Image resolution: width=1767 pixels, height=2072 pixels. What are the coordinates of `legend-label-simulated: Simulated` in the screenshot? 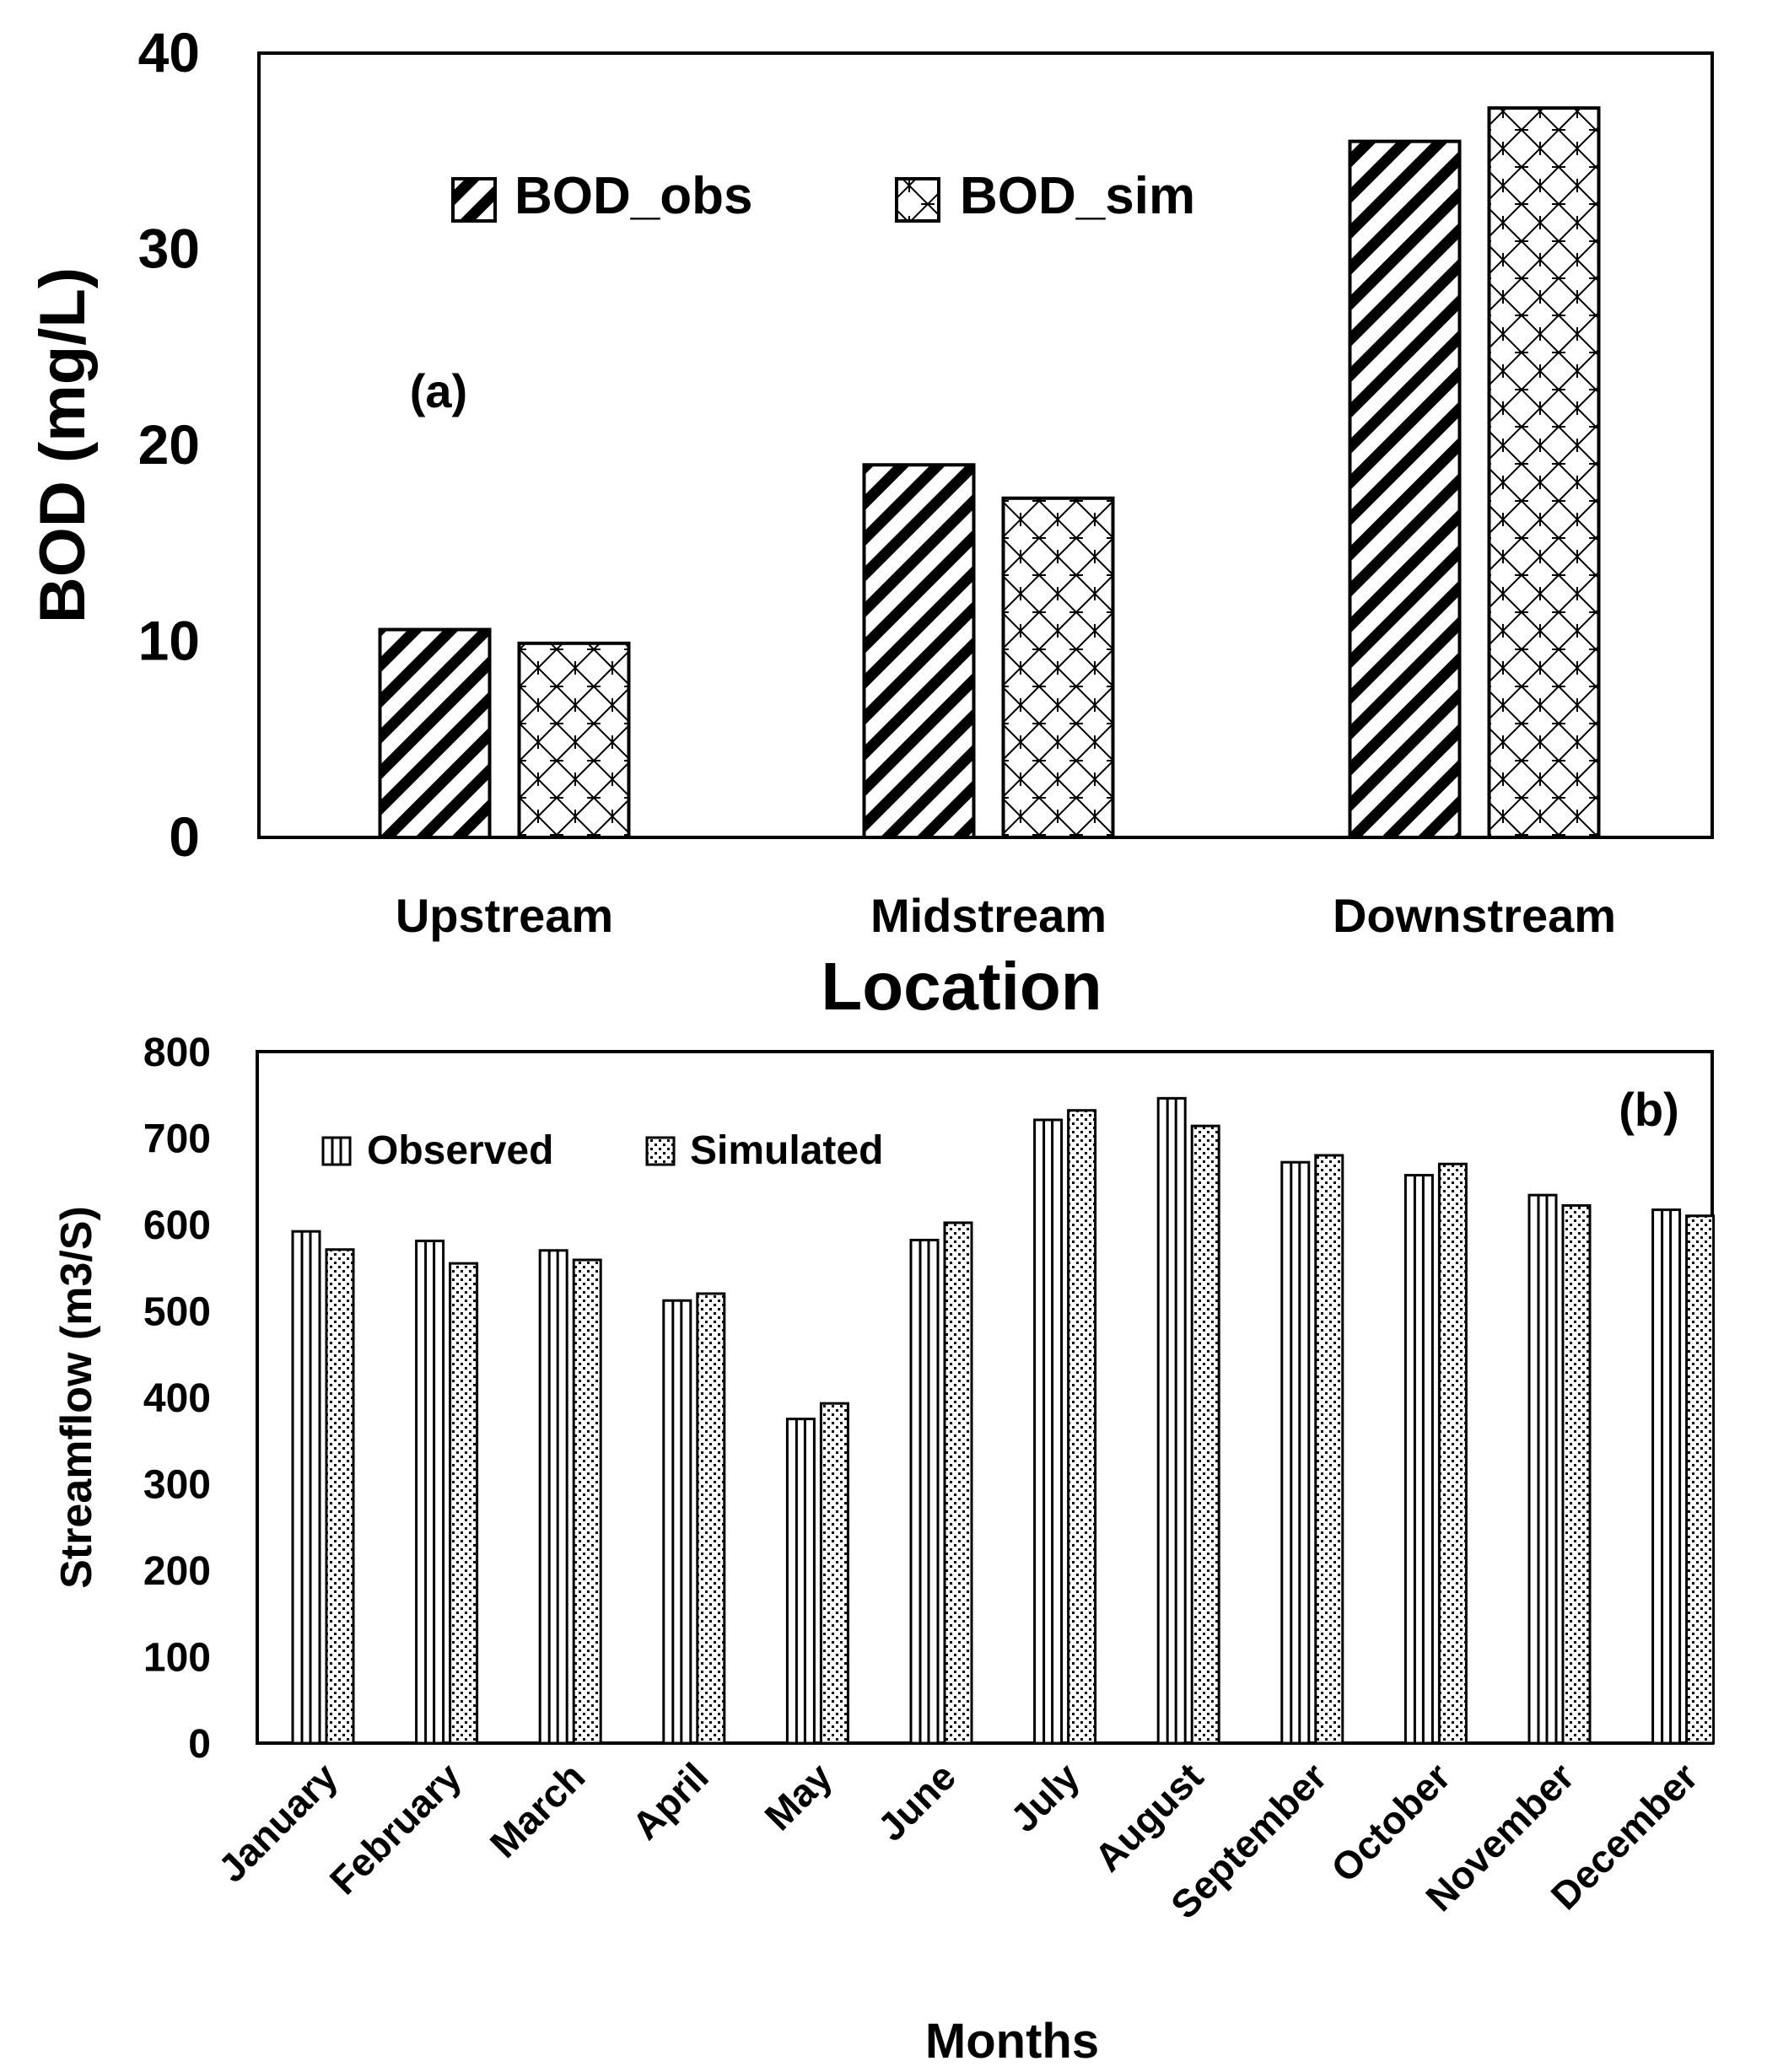 It's located at (786, 1150).